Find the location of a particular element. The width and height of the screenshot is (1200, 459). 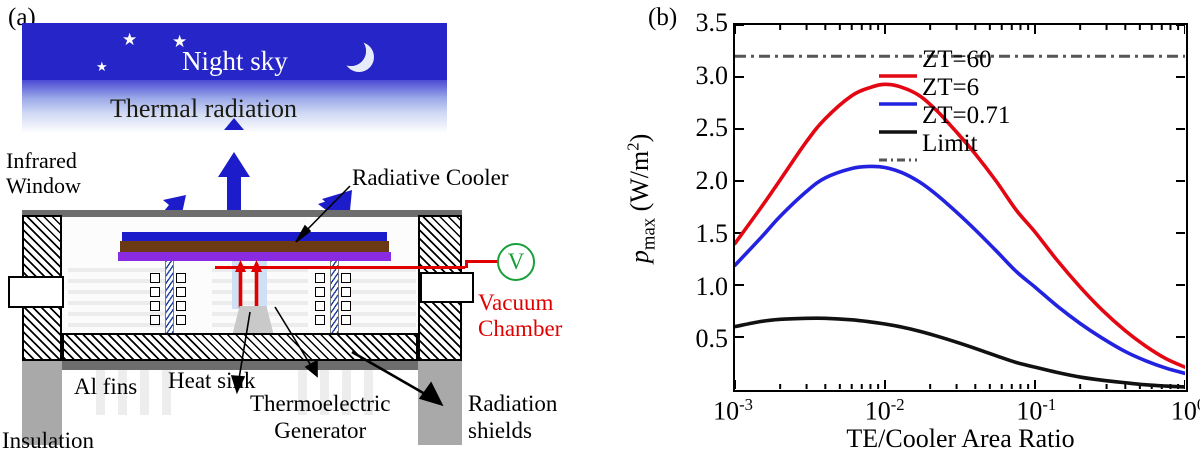

y-tick-label: 1.0 is located at coordinates (712, 286).